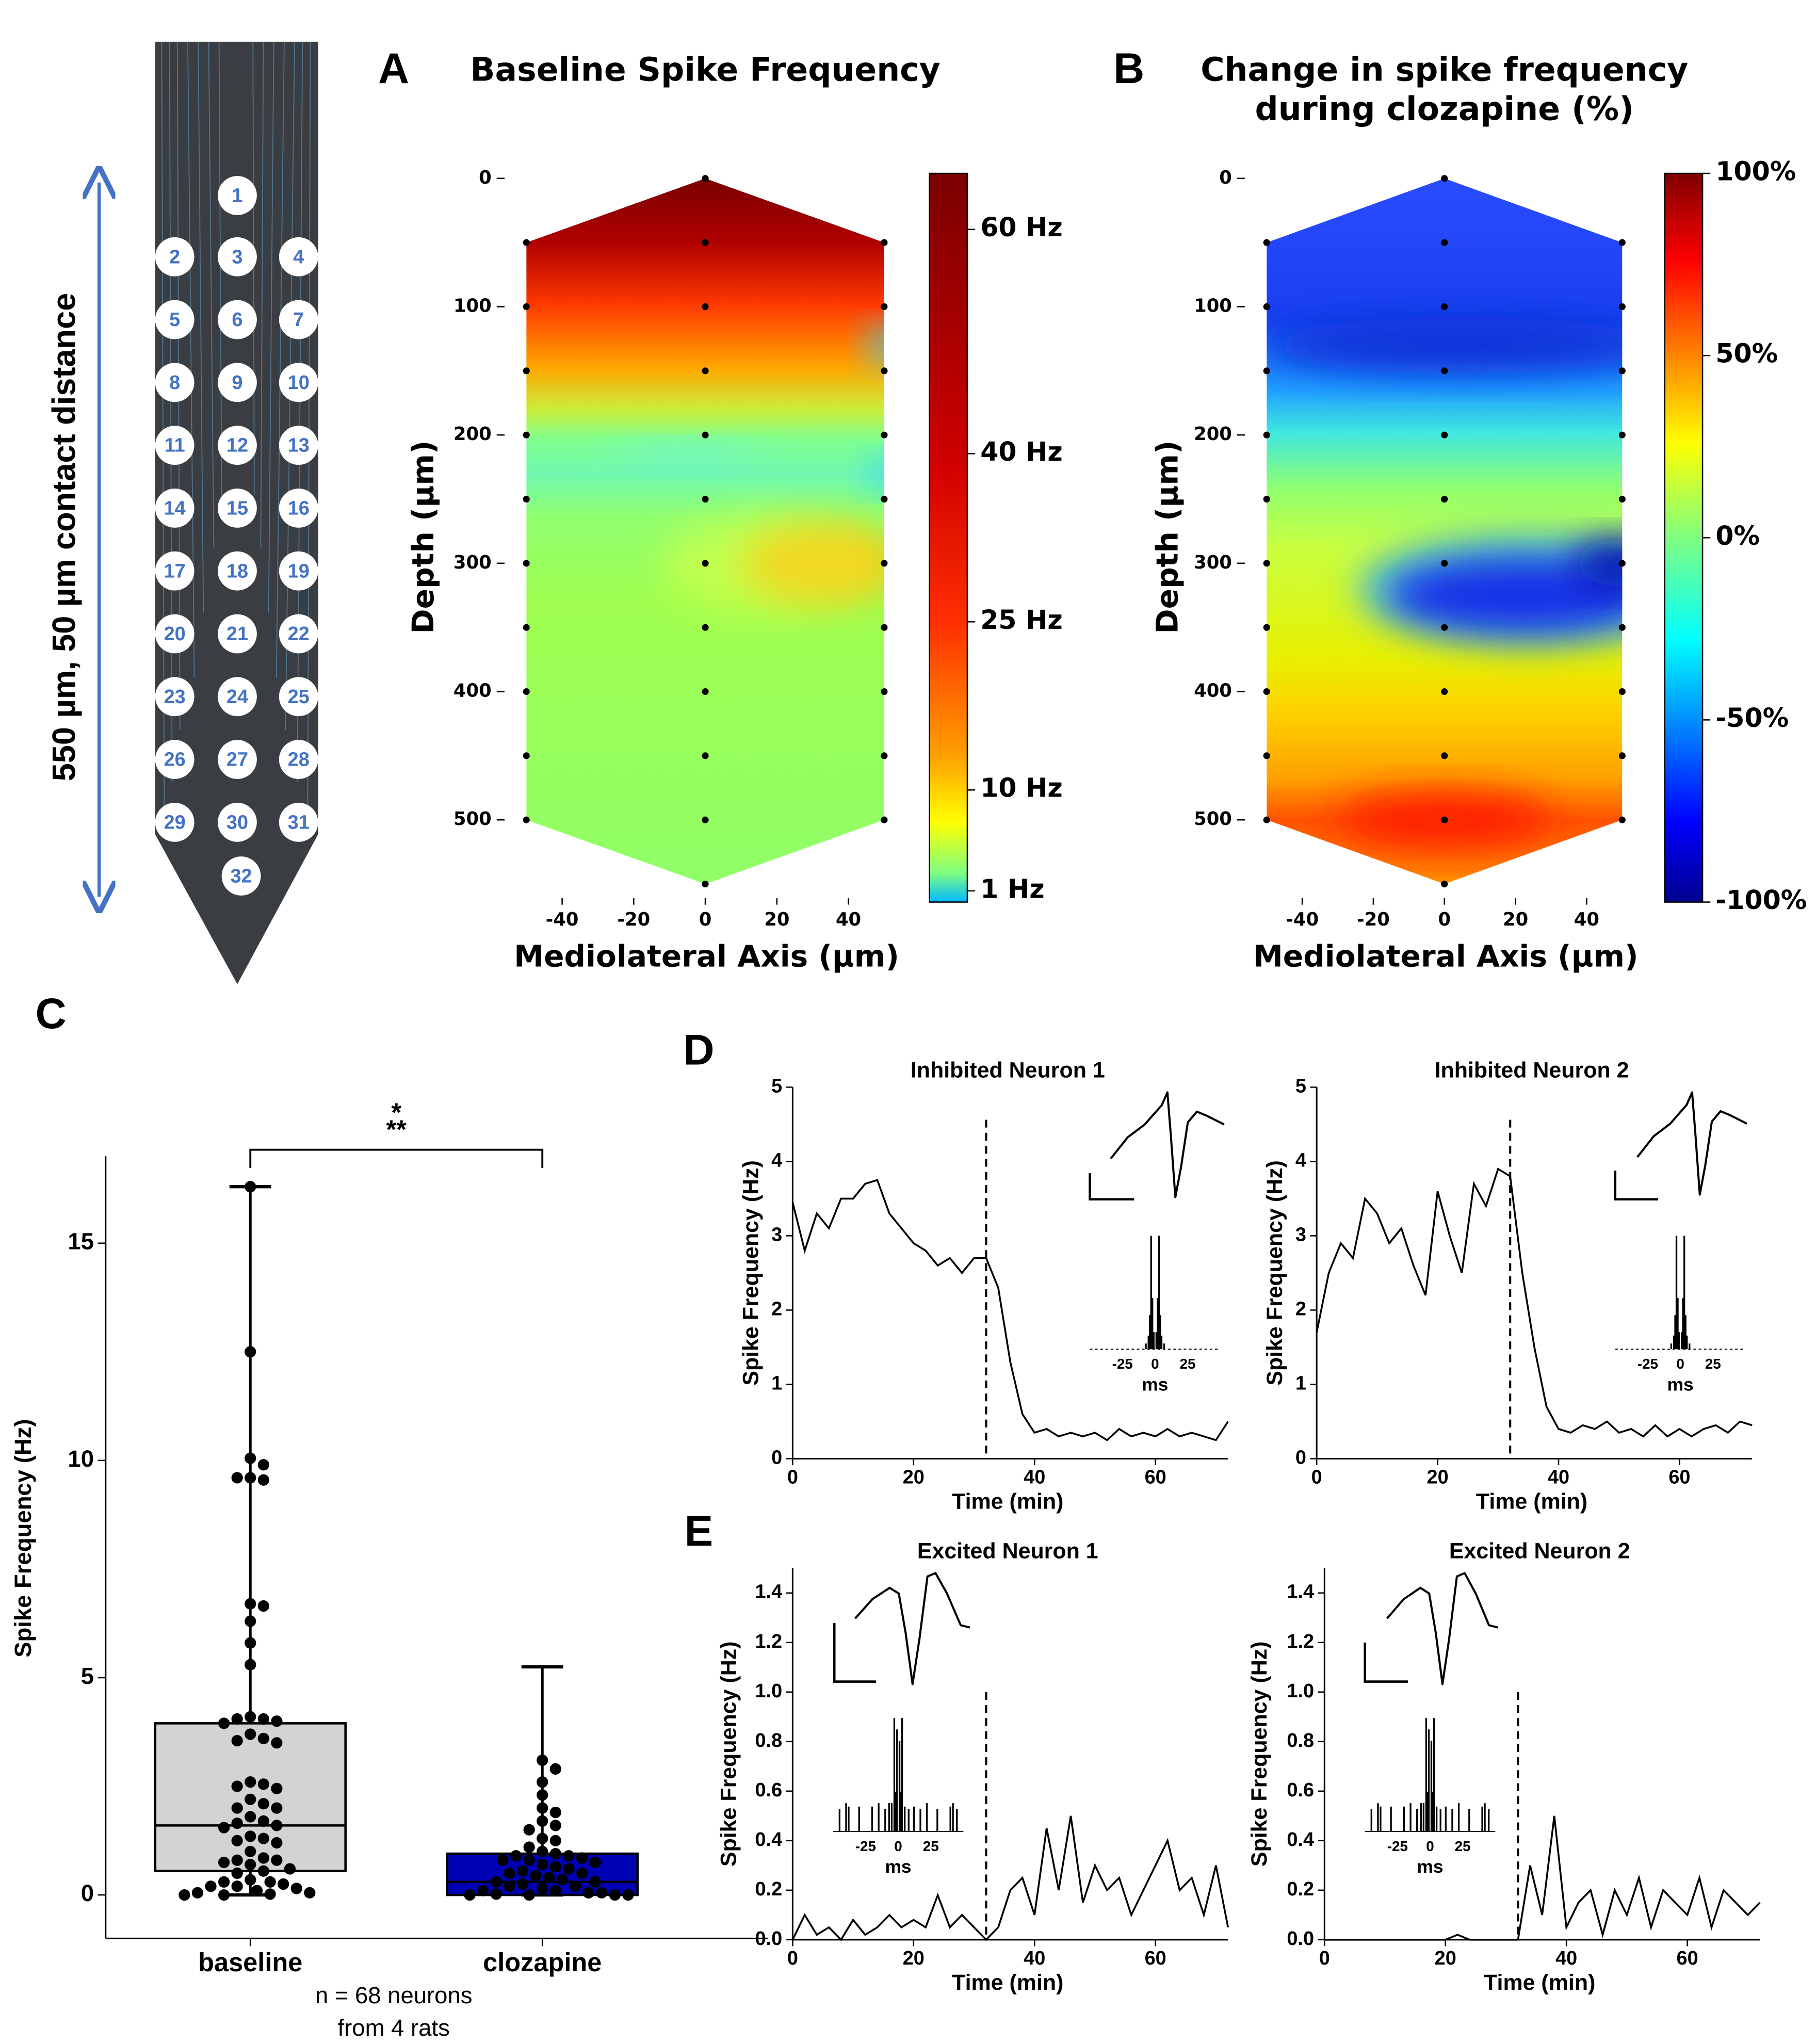  What do you see at coordinates (1532, 1070) in the screenshot?
I see `chart-title: Inhibited Neuron 2` at bounding box center [1532, 1070].